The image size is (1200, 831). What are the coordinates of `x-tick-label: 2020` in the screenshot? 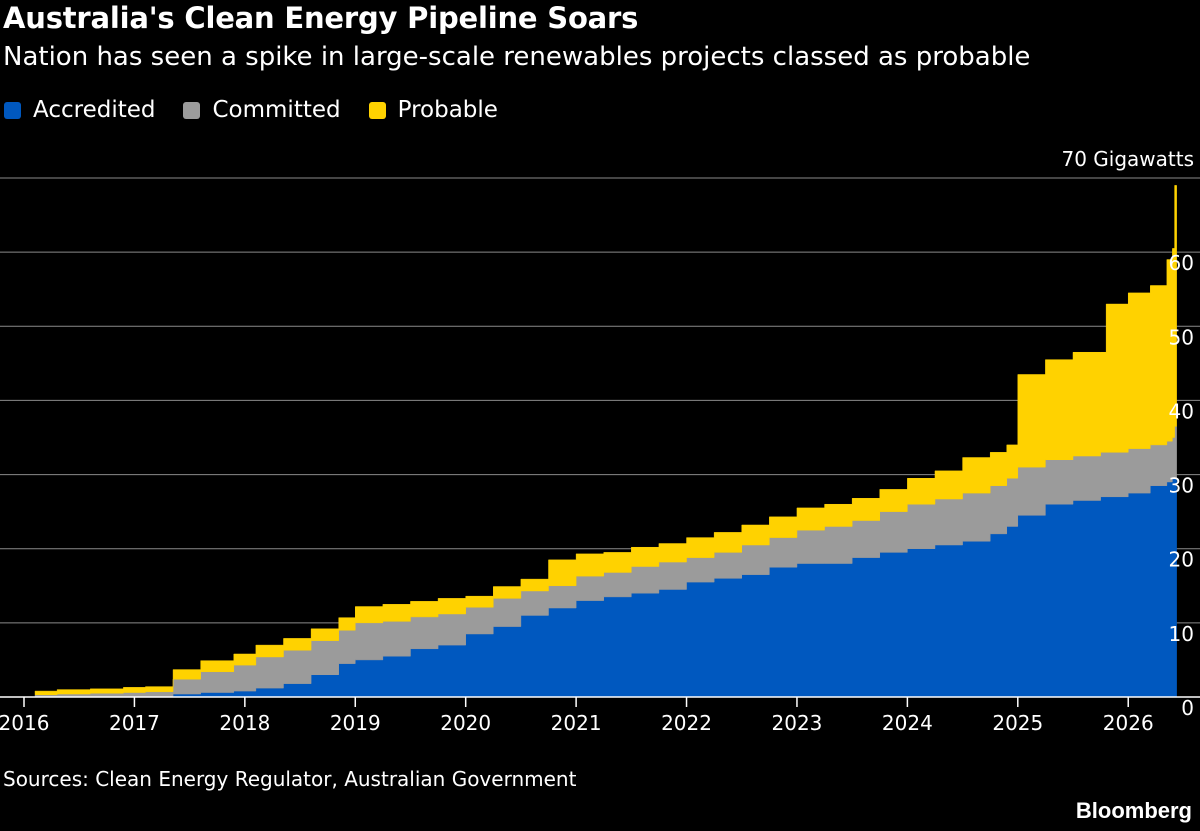 It's located at (465, 723).